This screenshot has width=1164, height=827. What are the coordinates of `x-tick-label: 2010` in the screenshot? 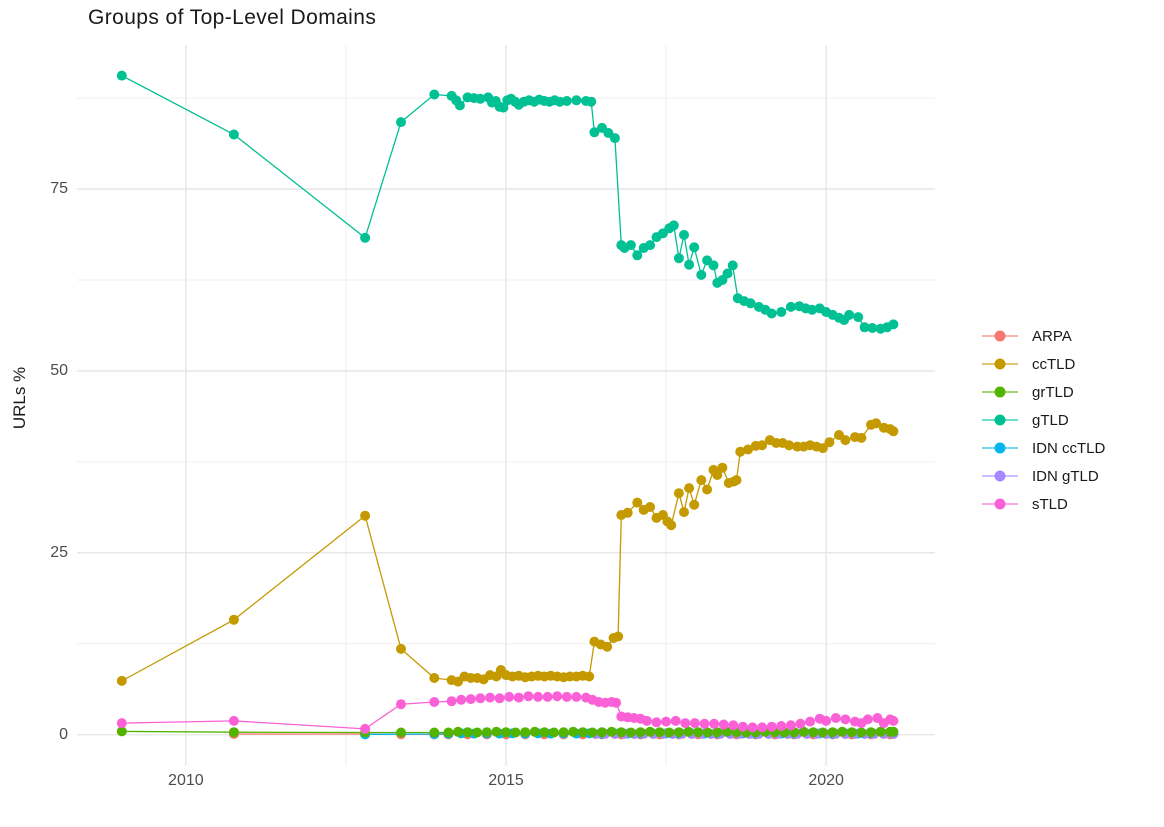 It's located at (186, 780).